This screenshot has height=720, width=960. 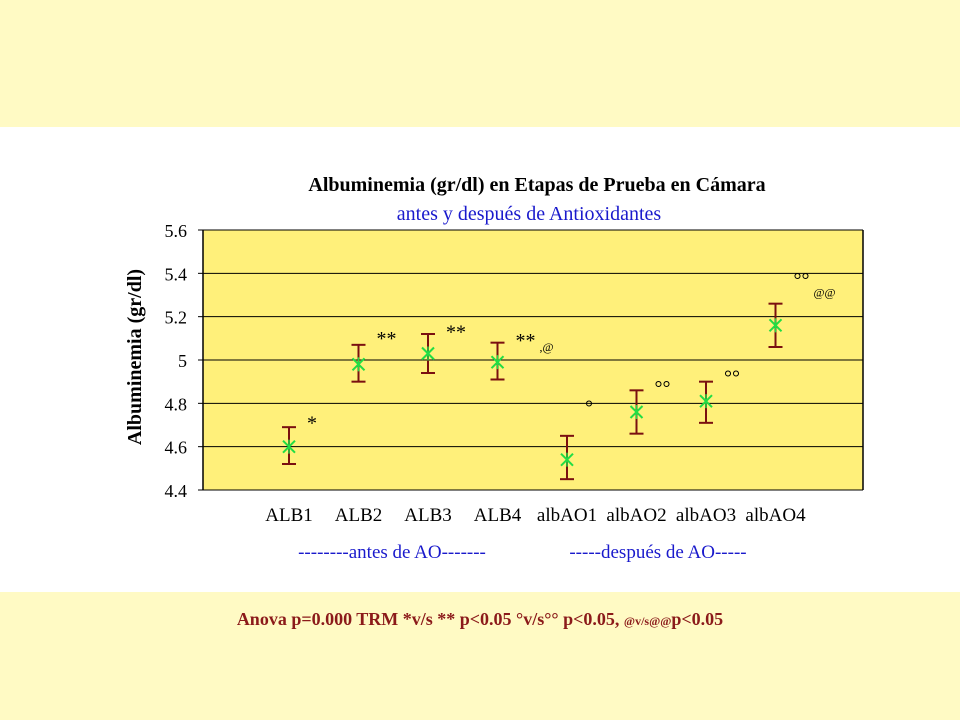 What do you see at coordinates (176, 274) in the screenshot?
I see `y-tick-label: 5.4` at bounding box center [176, 274].